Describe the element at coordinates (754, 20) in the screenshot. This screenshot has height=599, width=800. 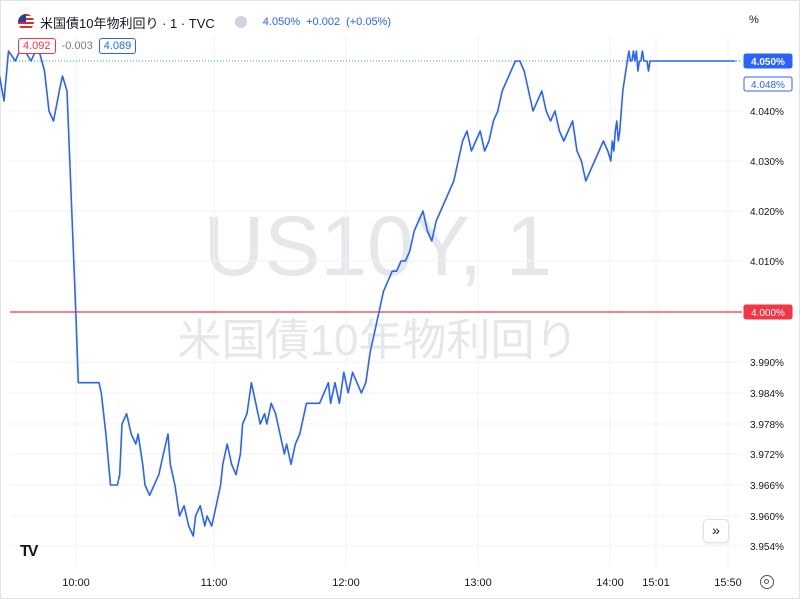
I see `percent-scale-button: %` at that location.